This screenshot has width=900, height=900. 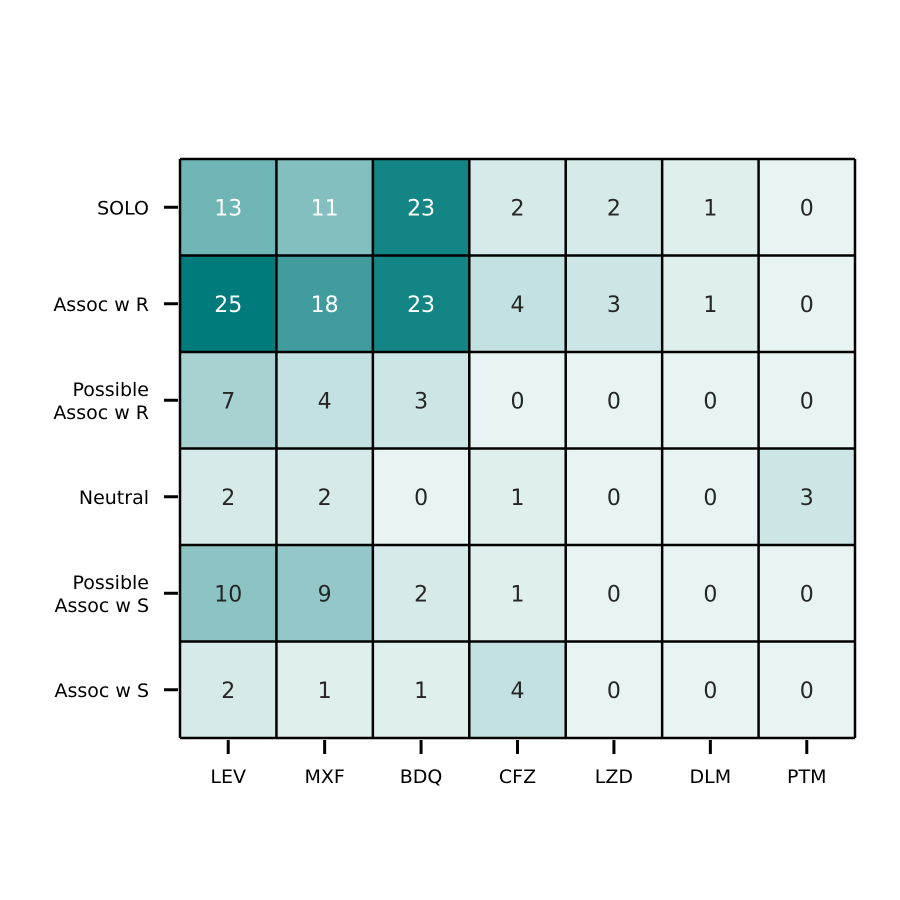 I want to click on cell-value-label: 7, so click(x=228, y=401).